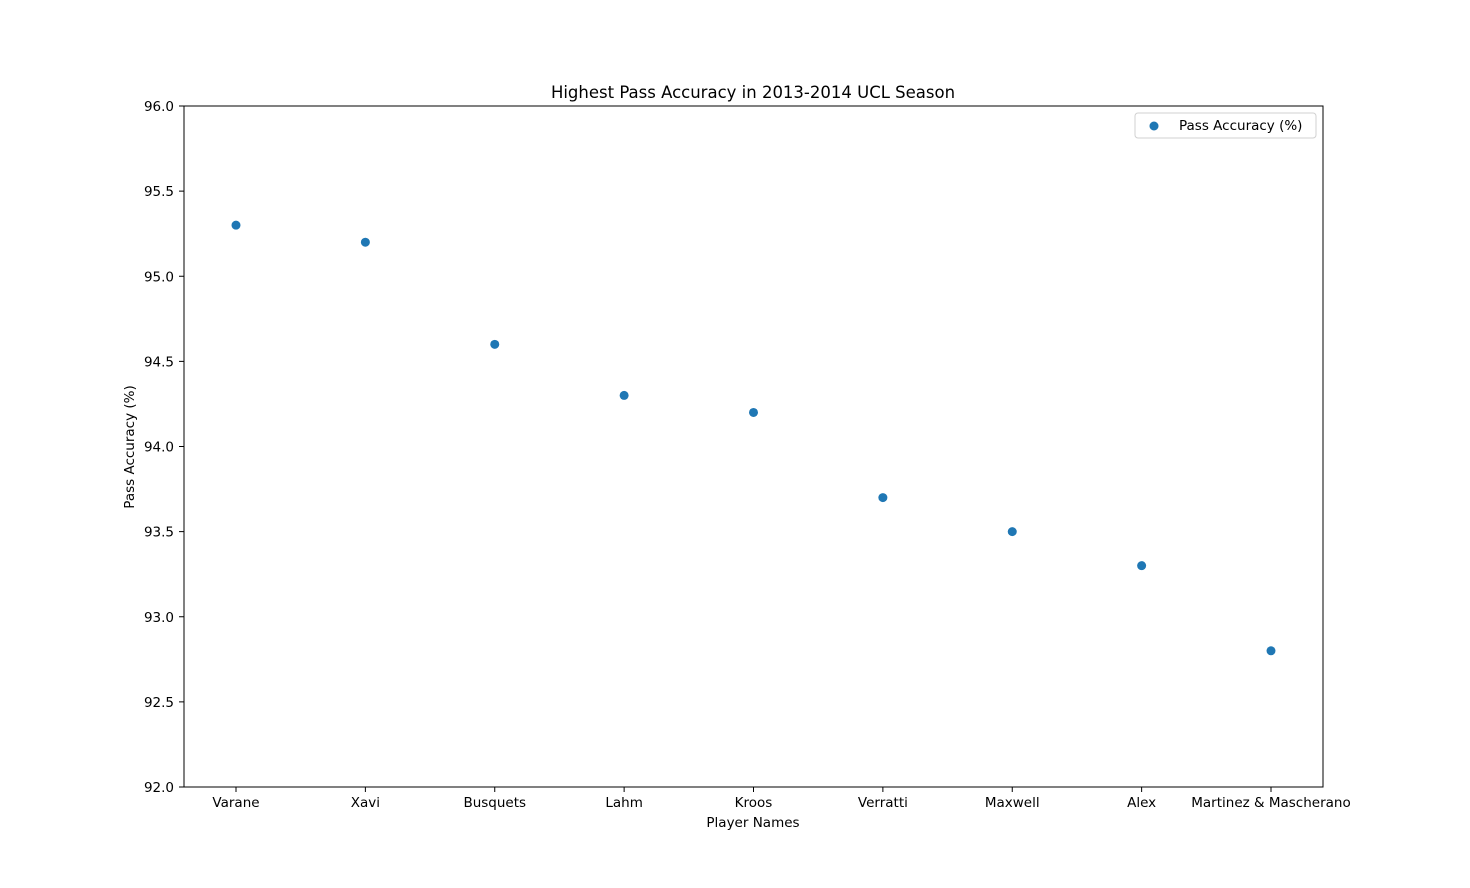  Describe the element at coordinates (752, 823) in the screenshot. I see `x-axis-label: Player Names` at that location.